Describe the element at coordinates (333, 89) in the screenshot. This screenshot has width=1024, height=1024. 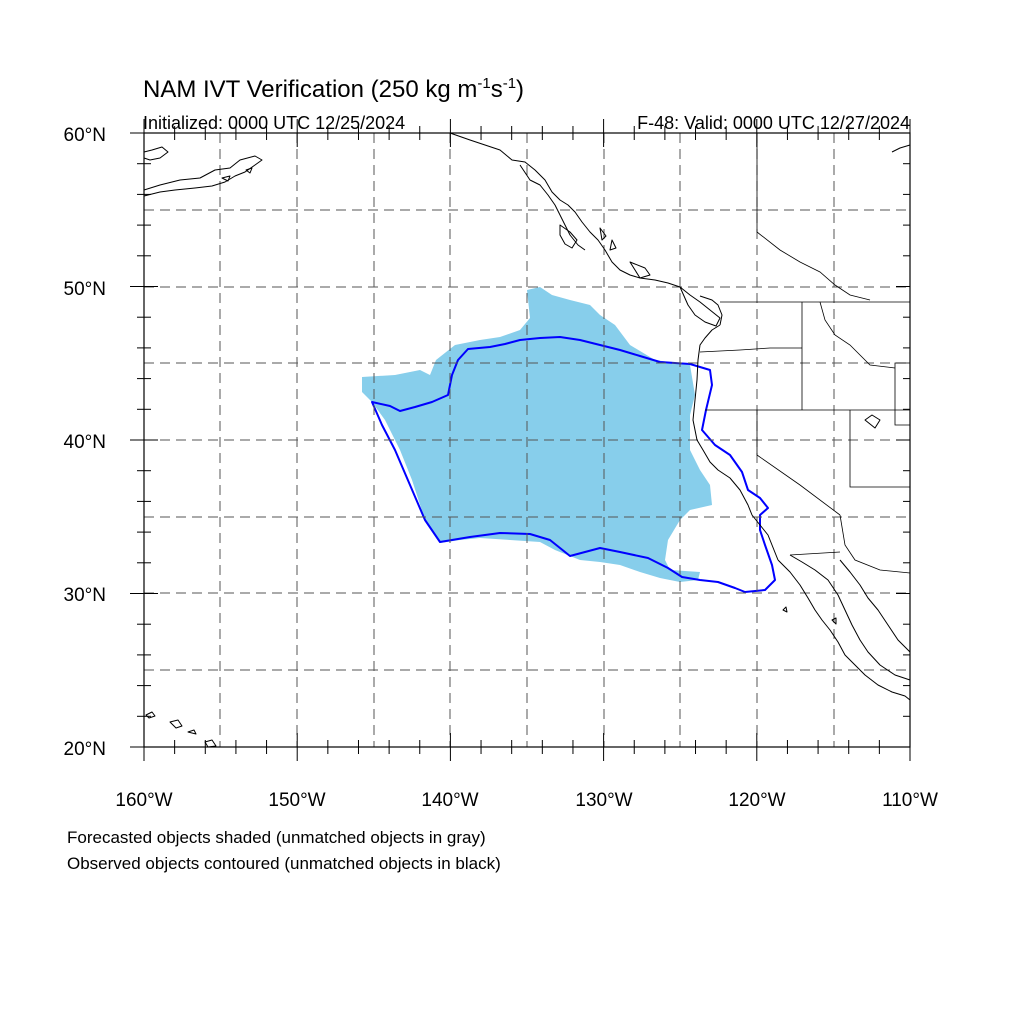
I see `map-title: NAM IVT Verification (250 kg m-1s-1)` at that location.